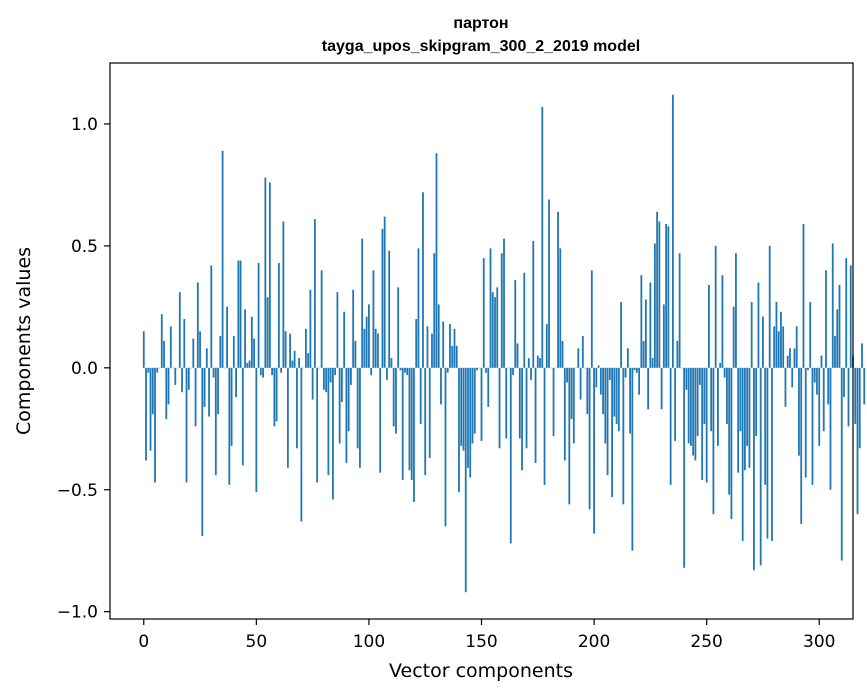 This screenshot has width=867, height=696. I want to click on x-tick-label: 250, so click(706, 642).